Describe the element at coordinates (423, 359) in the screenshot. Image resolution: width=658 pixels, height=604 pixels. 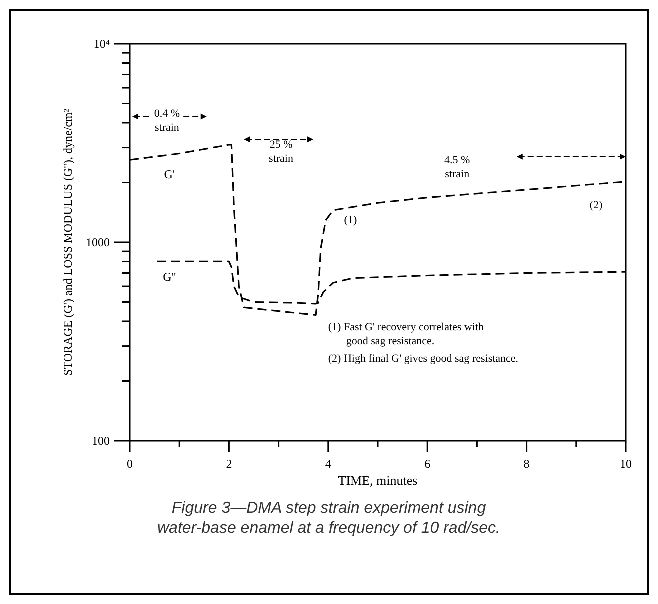
I see `annotation: (2) High final G' gives good sag resistance.` at that location.